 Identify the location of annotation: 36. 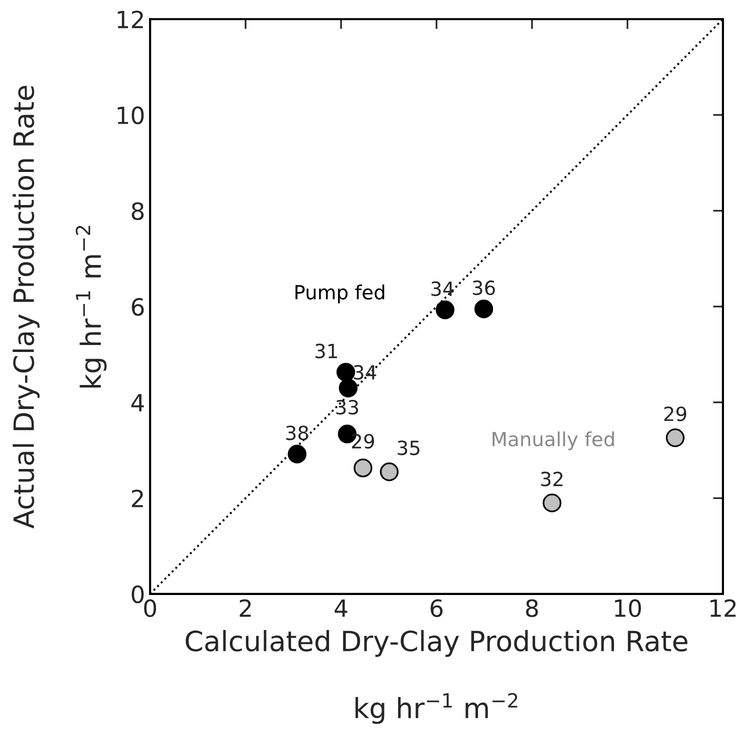
(483, 288).